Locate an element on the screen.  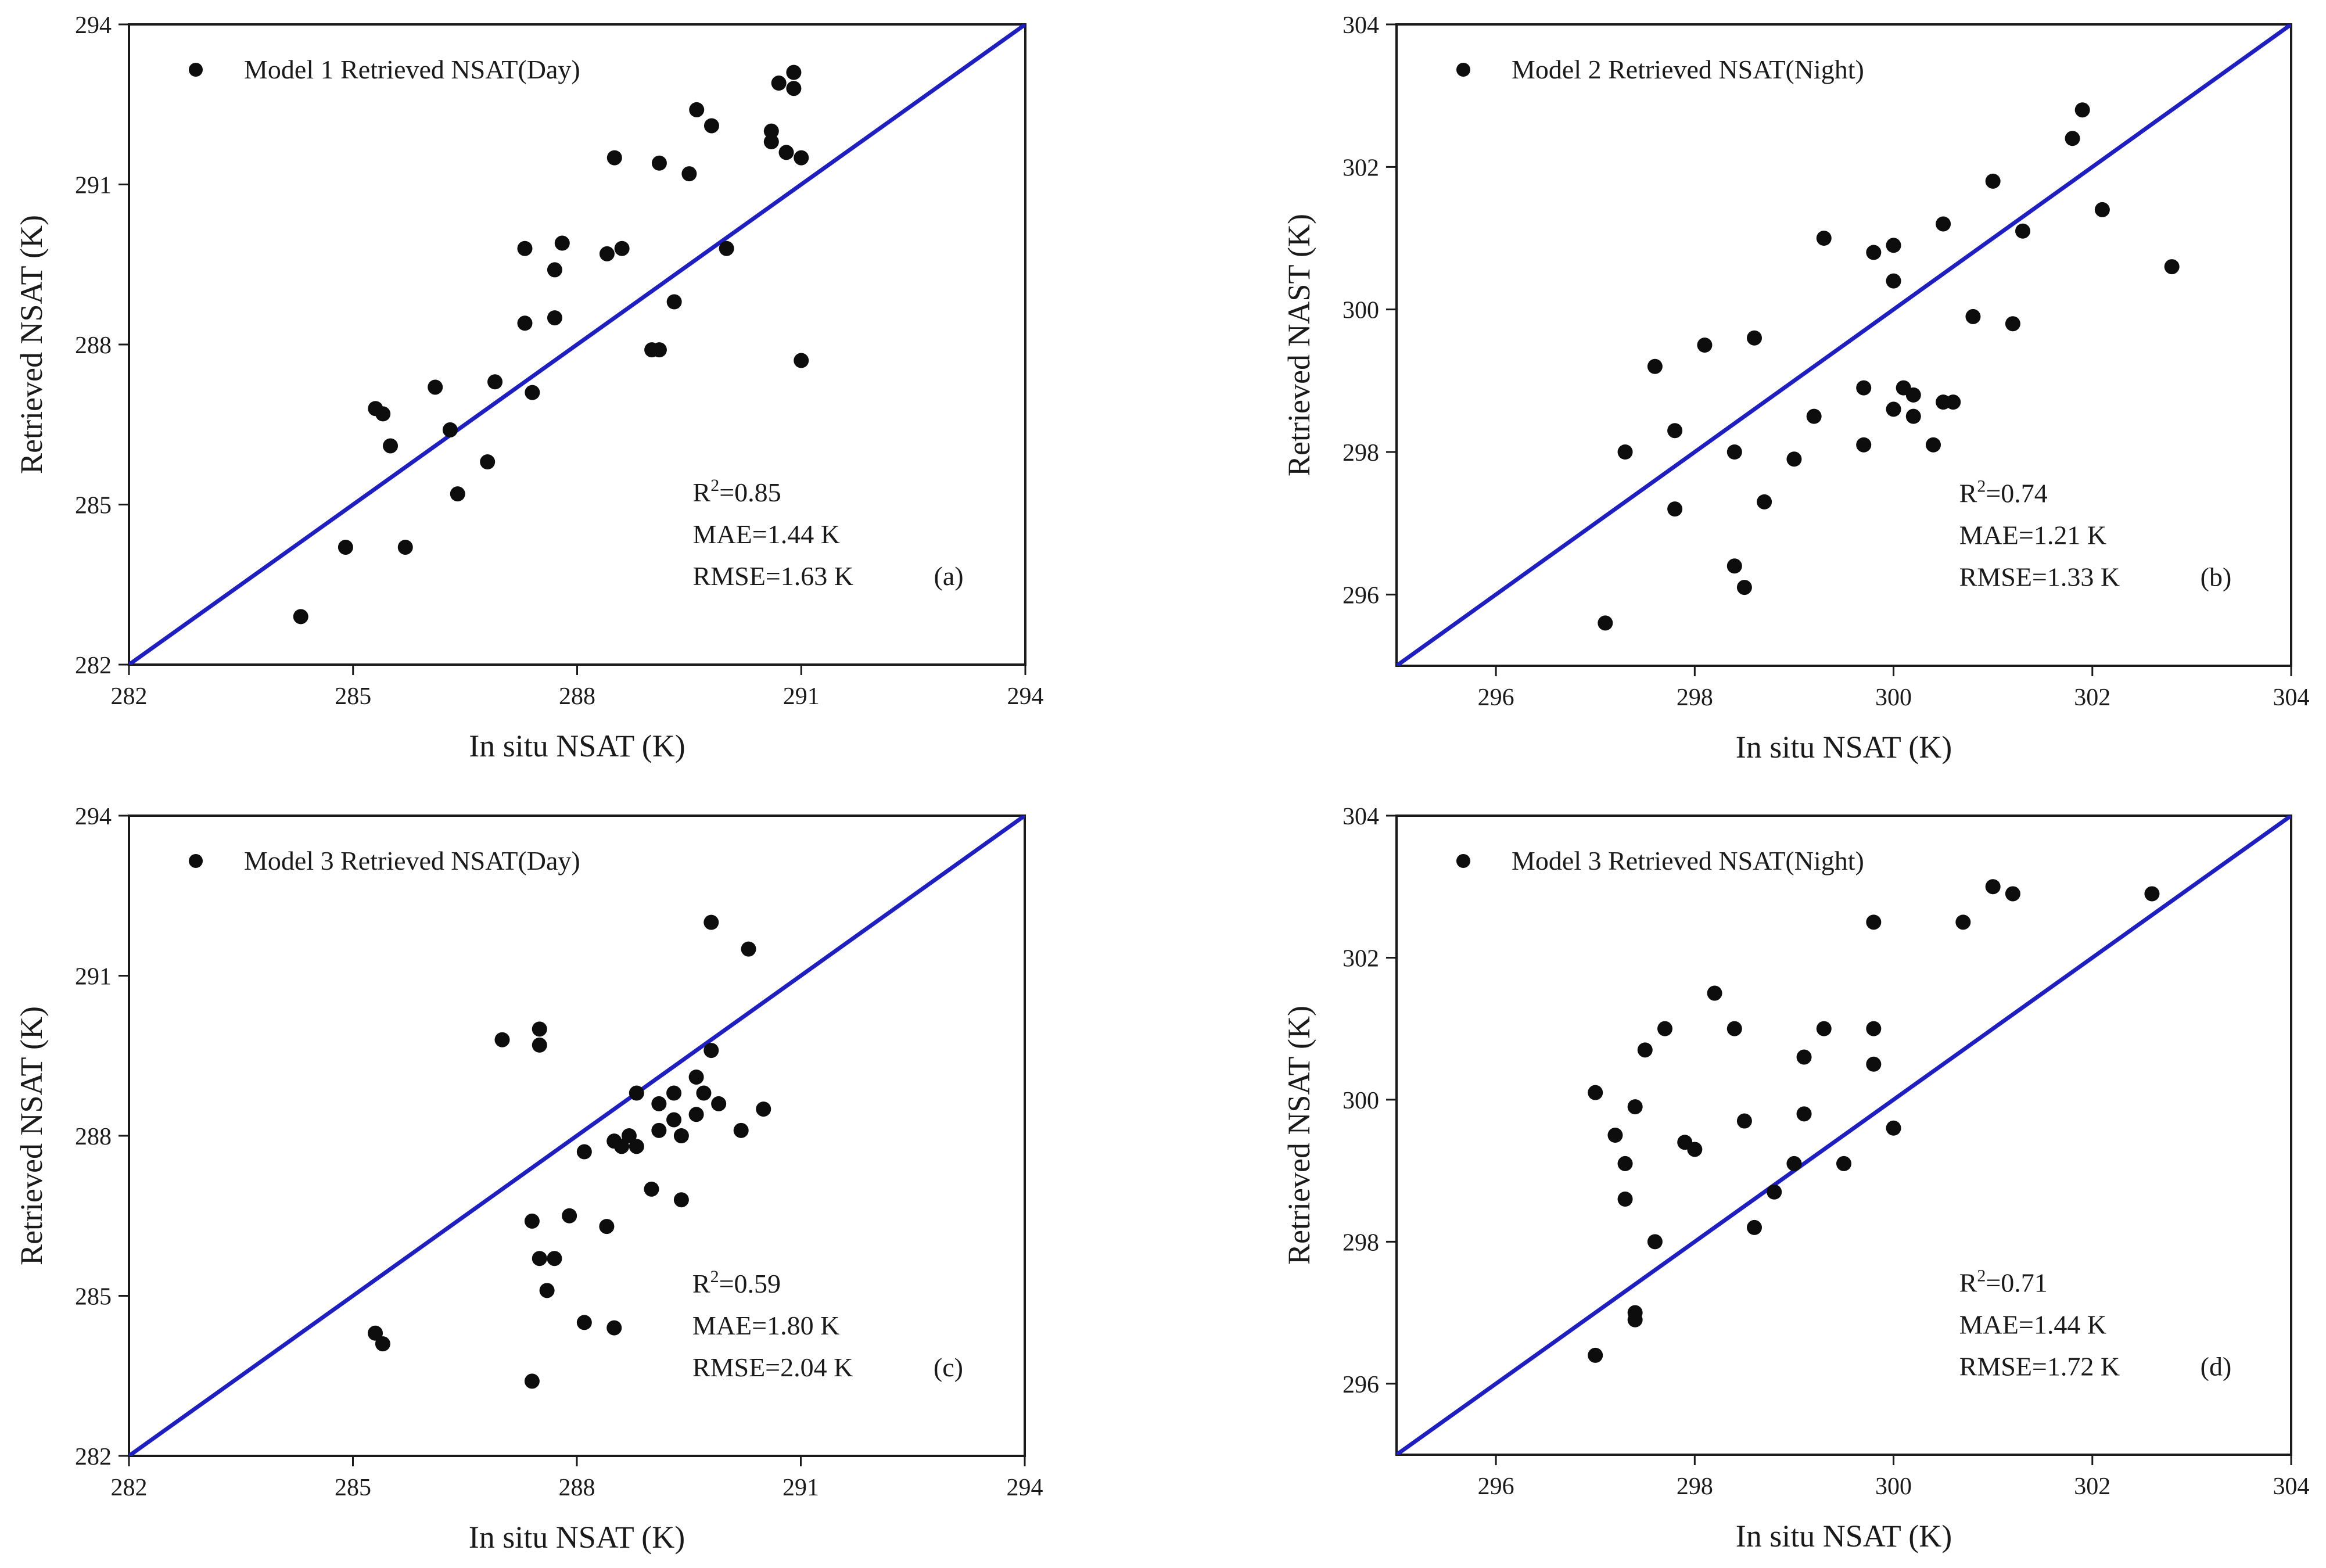
x-axis-title: In situ NSAT (K) is located at coordinates (1844, 1536).